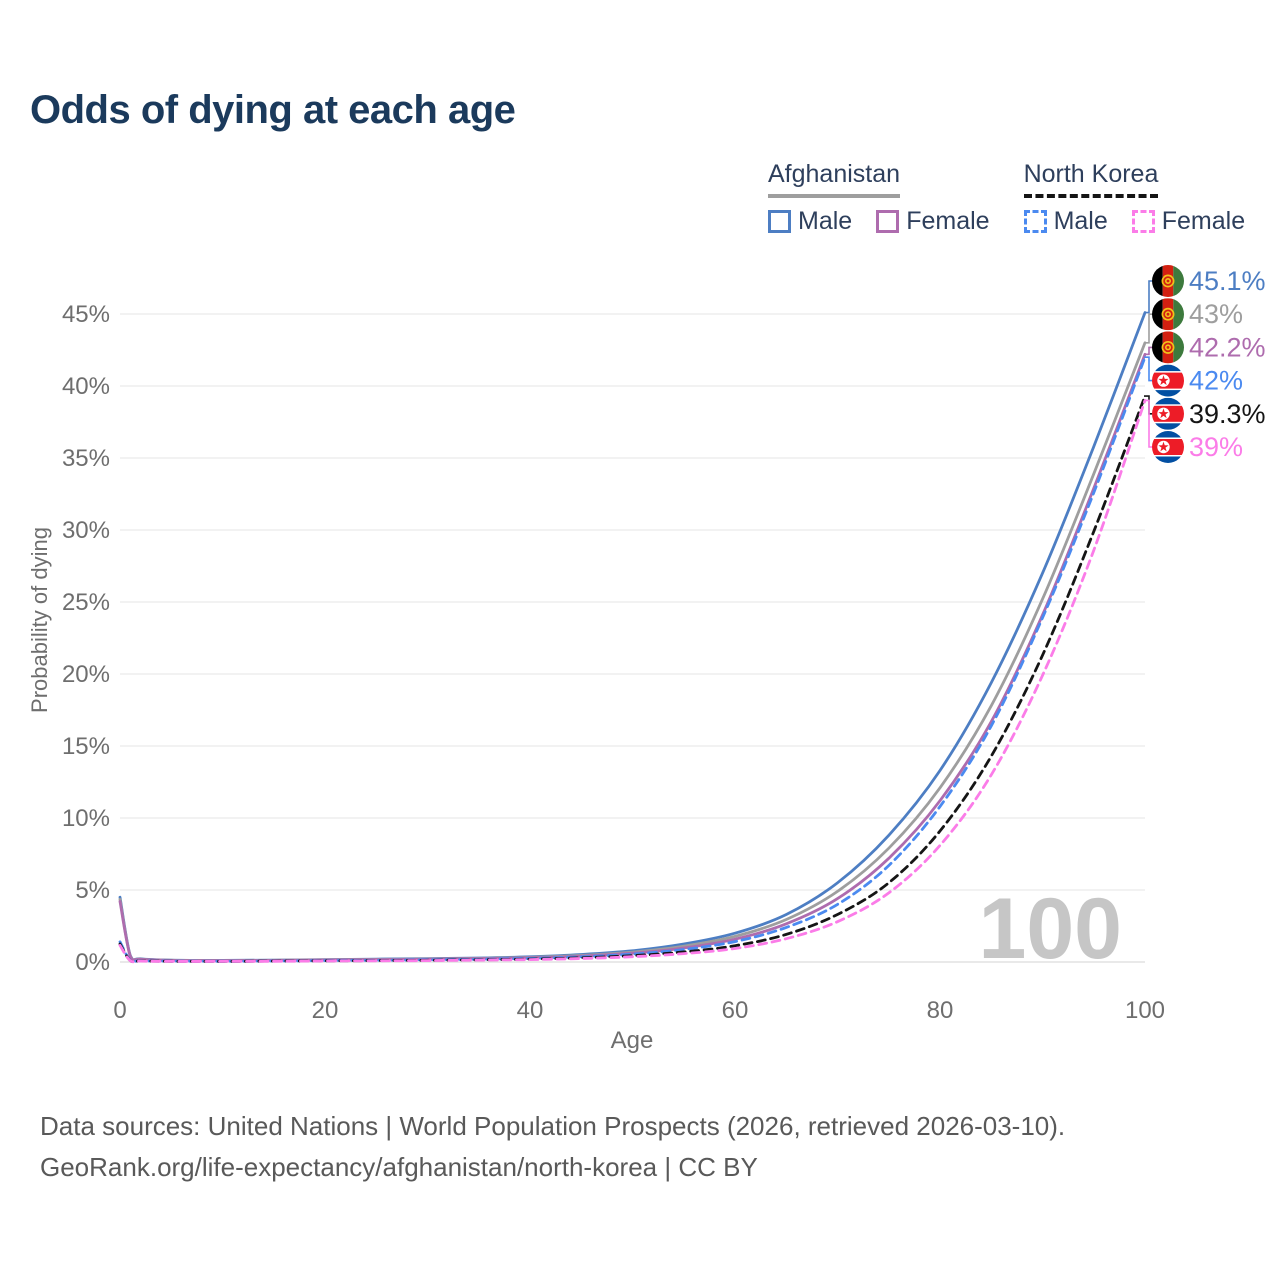 This screenshot has width=1280, height=1280. What do you see at coordinates (735, 1010) in the screenshot?
I see `x-tick-label: 60` at bounding box center [735, 1010].